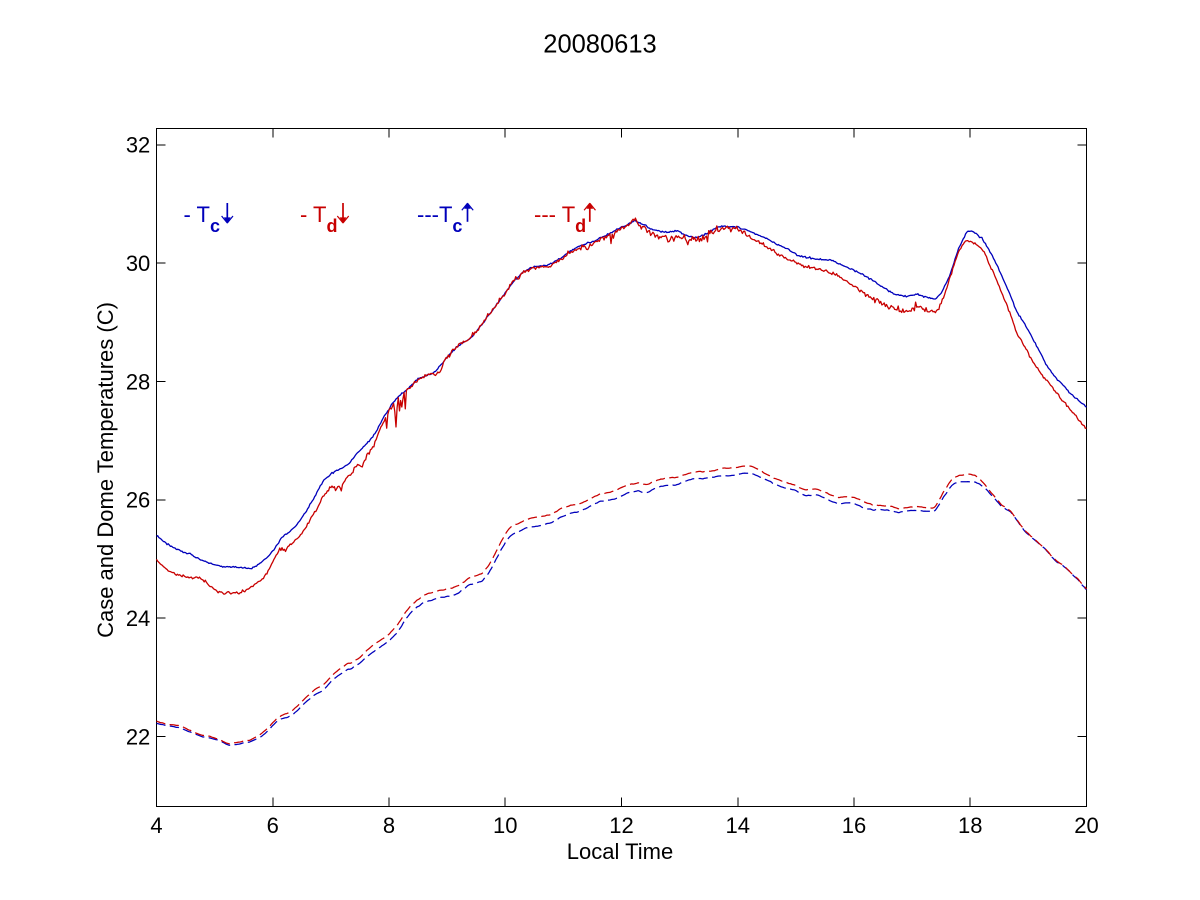 The width and height of the screenshot is (1200, 900). What do you see at coordinates (138, 263) in the screenshot?
I see `svg-text: 30` at bounding box center [138, 263].